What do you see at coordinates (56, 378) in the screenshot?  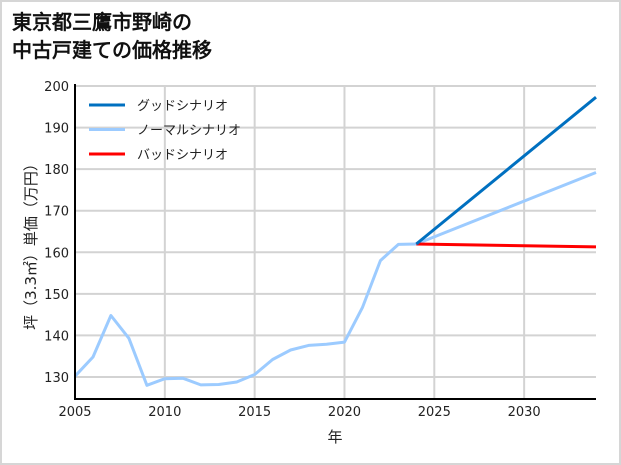 I see `y-tick-label: 130` at bounding box center [56, 378].